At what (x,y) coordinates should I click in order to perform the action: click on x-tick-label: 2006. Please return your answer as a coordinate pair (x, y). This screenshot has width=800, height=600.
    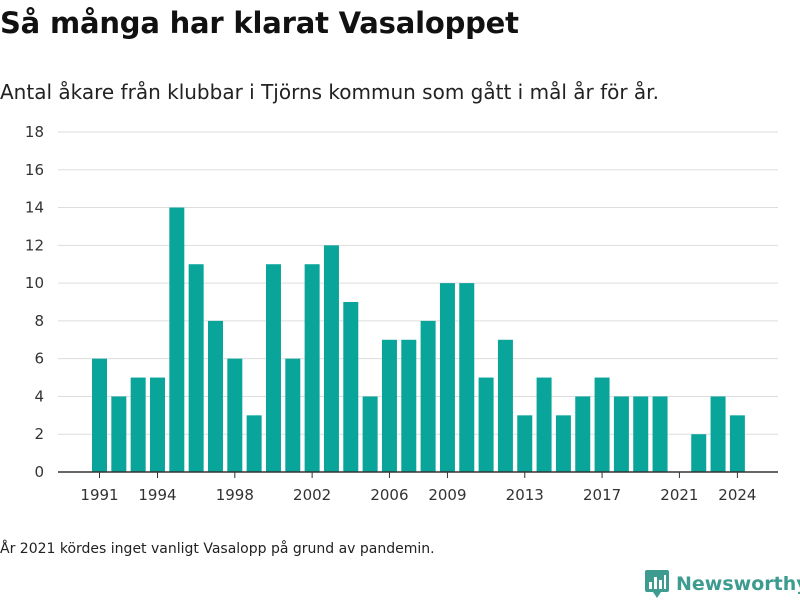
    Looking at the image, I should click on (389, 495).